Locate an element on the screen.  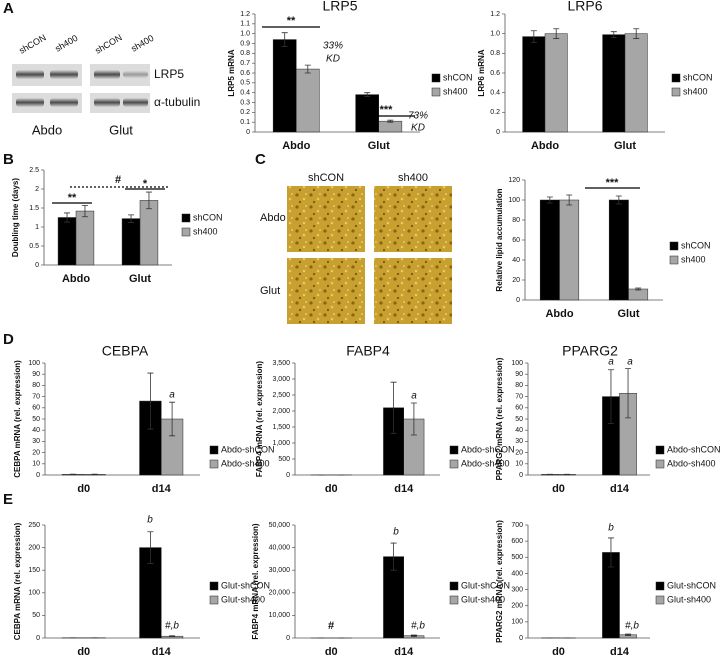
annotation: a is located at coordinates (611, 362).